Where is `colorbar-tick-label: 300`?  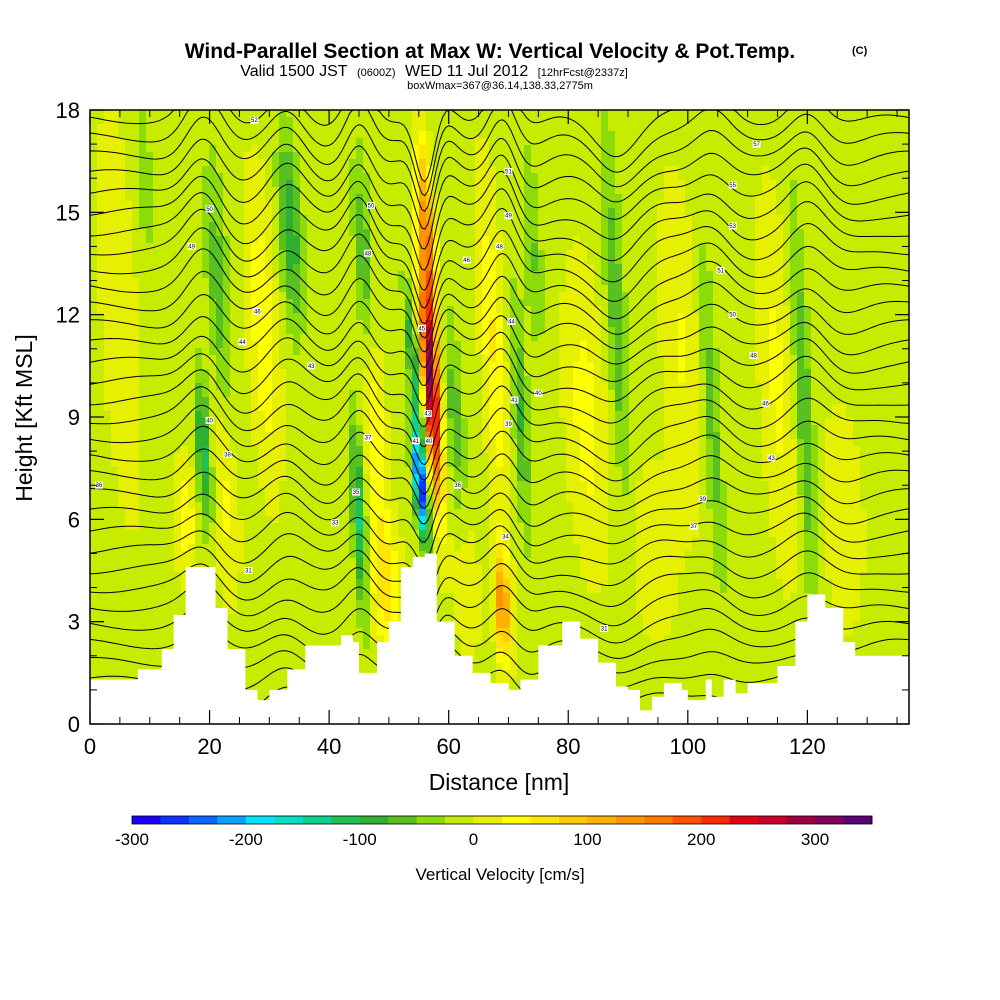
colorbar-tick-label: 300 is located at coordinates (815, 839).